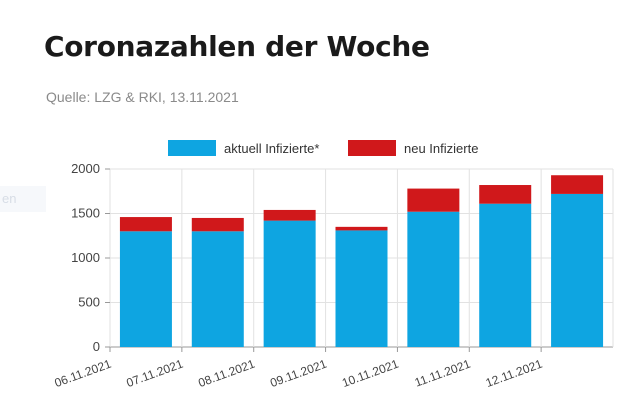  I want to click on y-axis: 0 500 1000 1500 2000, so click(90, 257).